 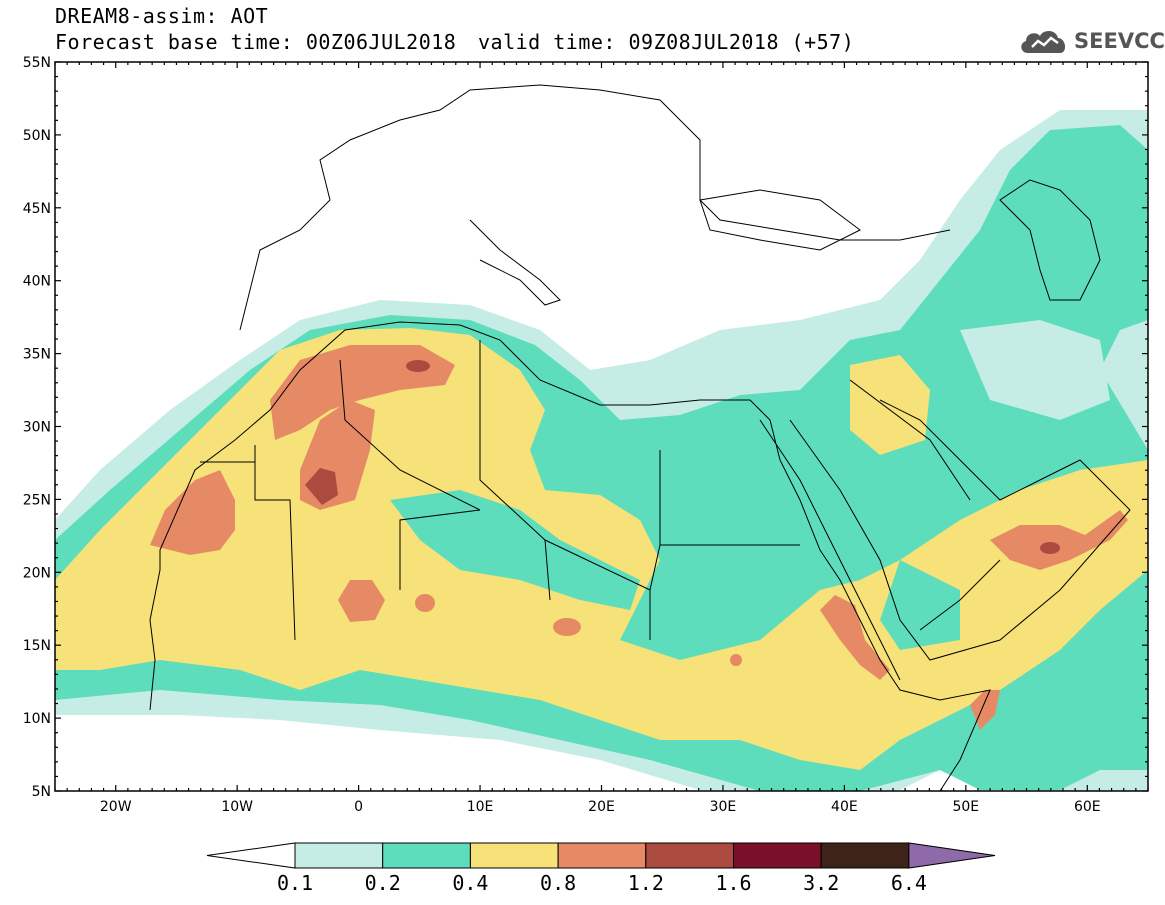 I want to click on aot-blob-level1-east, so click(x=1035, y=370).